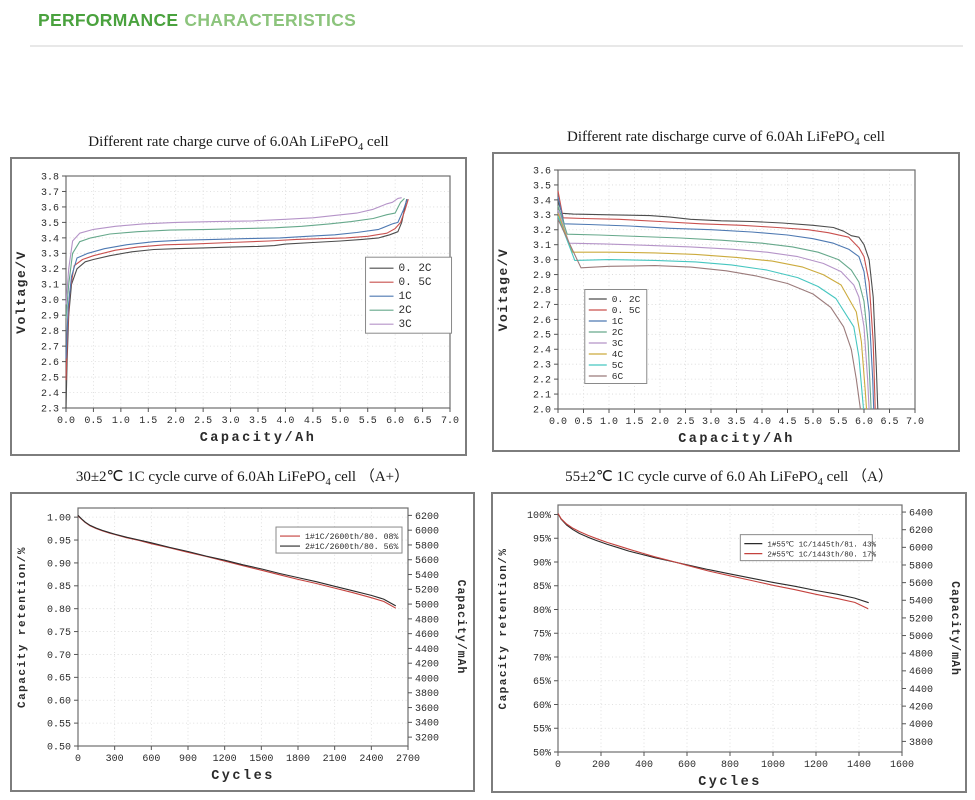 This screenshot has width=975, height=800. What do you see at coordinates (371, 759) in the screenshot?
I see `x-tick-label: 2400` at bounding box center [371, 759].